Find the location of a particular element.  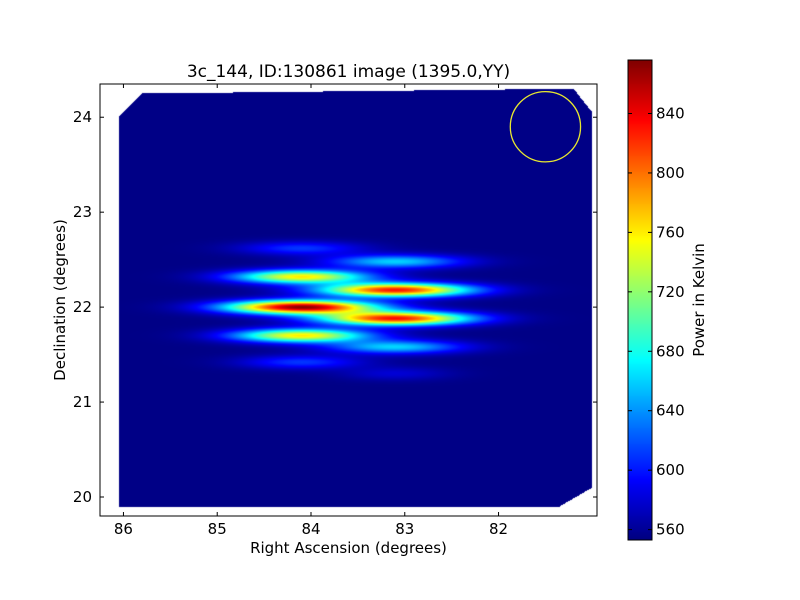

y-tick-label: 21 is located at coordinates (82, 402).